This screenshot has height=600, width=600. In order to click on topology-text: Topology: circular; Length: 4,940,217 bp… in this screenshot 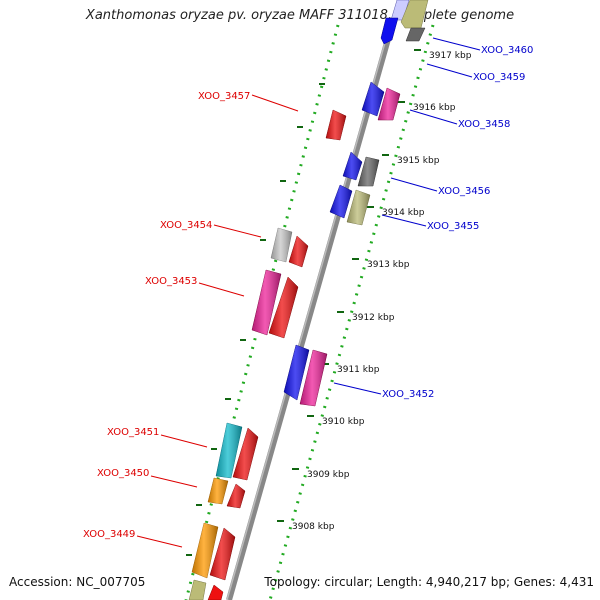, I will do `click(429, 582)`.